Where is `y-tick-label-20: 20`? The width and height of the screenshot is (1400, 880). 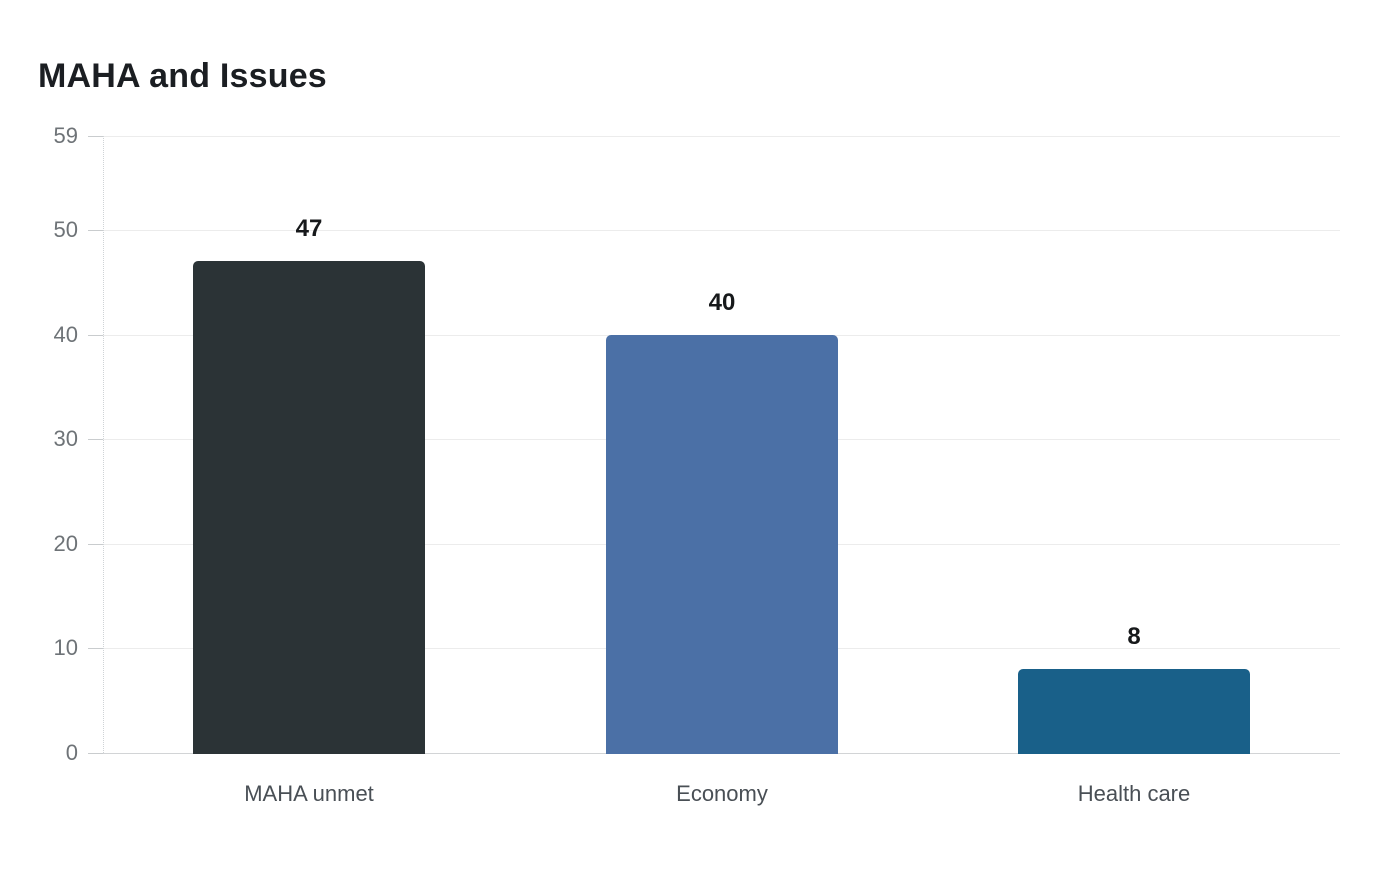
y-tick-label-20: 20 is located at coordinates (65, 543).